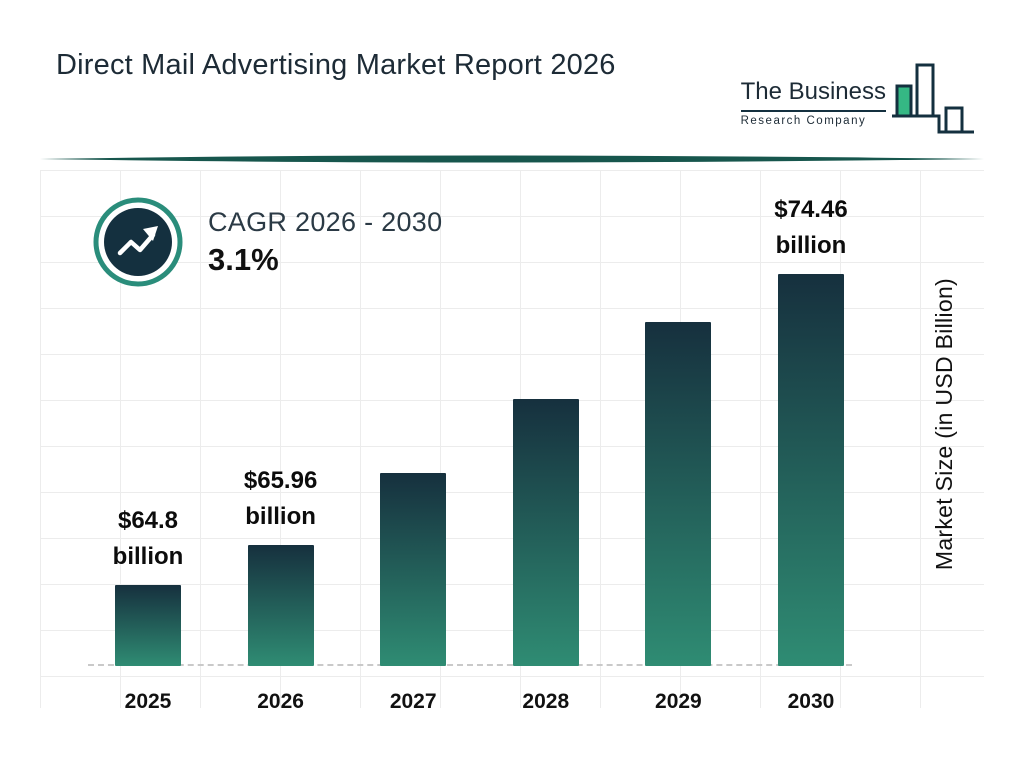 Image resolution: width=1024 pixels, height=768 pixels. Describe the element at coordinates (470, 665) in the screenshot. I see `axis-baseline` at that location.